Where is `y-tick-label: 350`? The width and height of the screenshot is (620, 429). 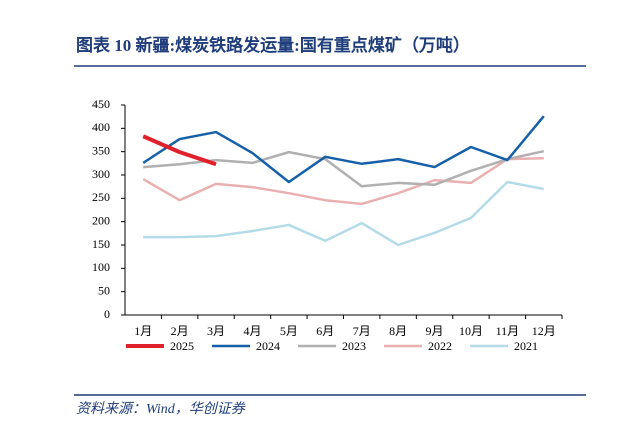
y-tick-label: 350 is located at coordinates (101, 150).